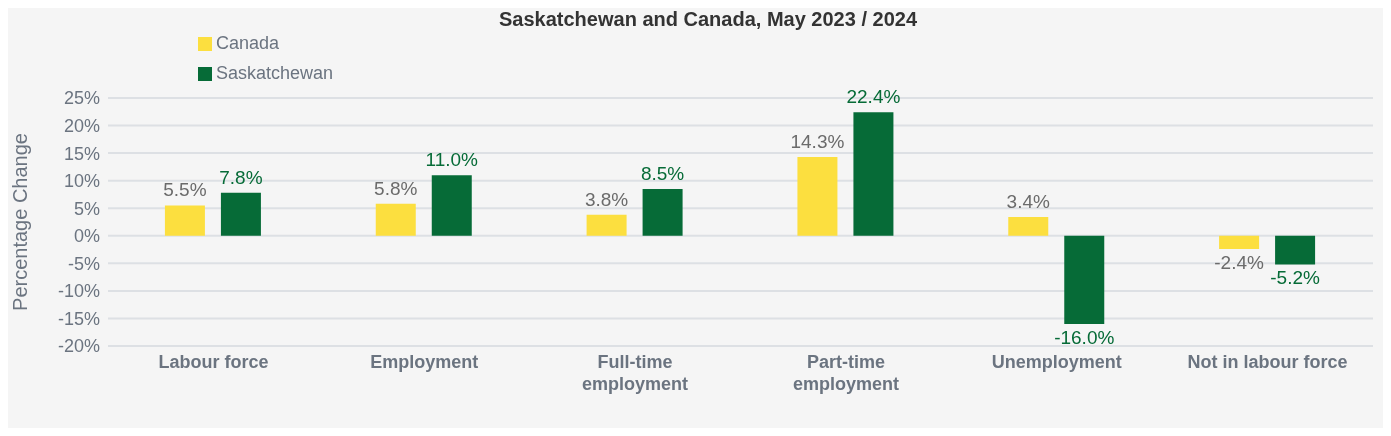 This screenshot has height=436, width=1391. What do you see at coordinates (424, 362) in the screenshot?
I see `x-tick-label: Employment` at bounding box center [424, 362].